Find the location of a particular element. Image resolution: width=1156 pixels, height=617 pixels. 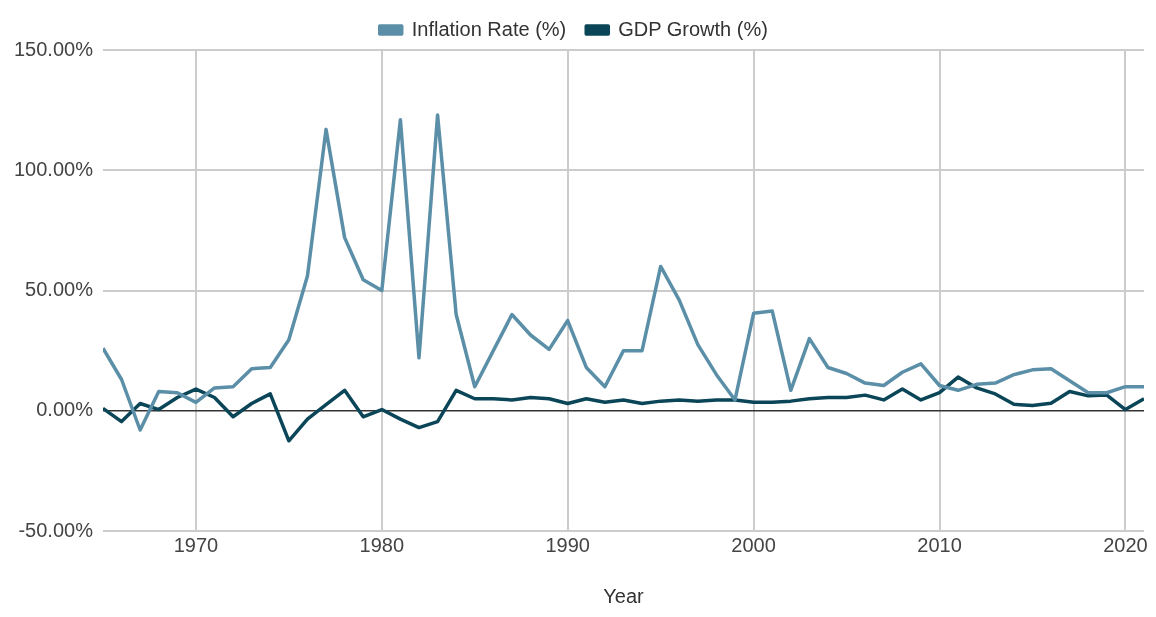

x-tick-label: 1990 is located at coordinates (567, 544).